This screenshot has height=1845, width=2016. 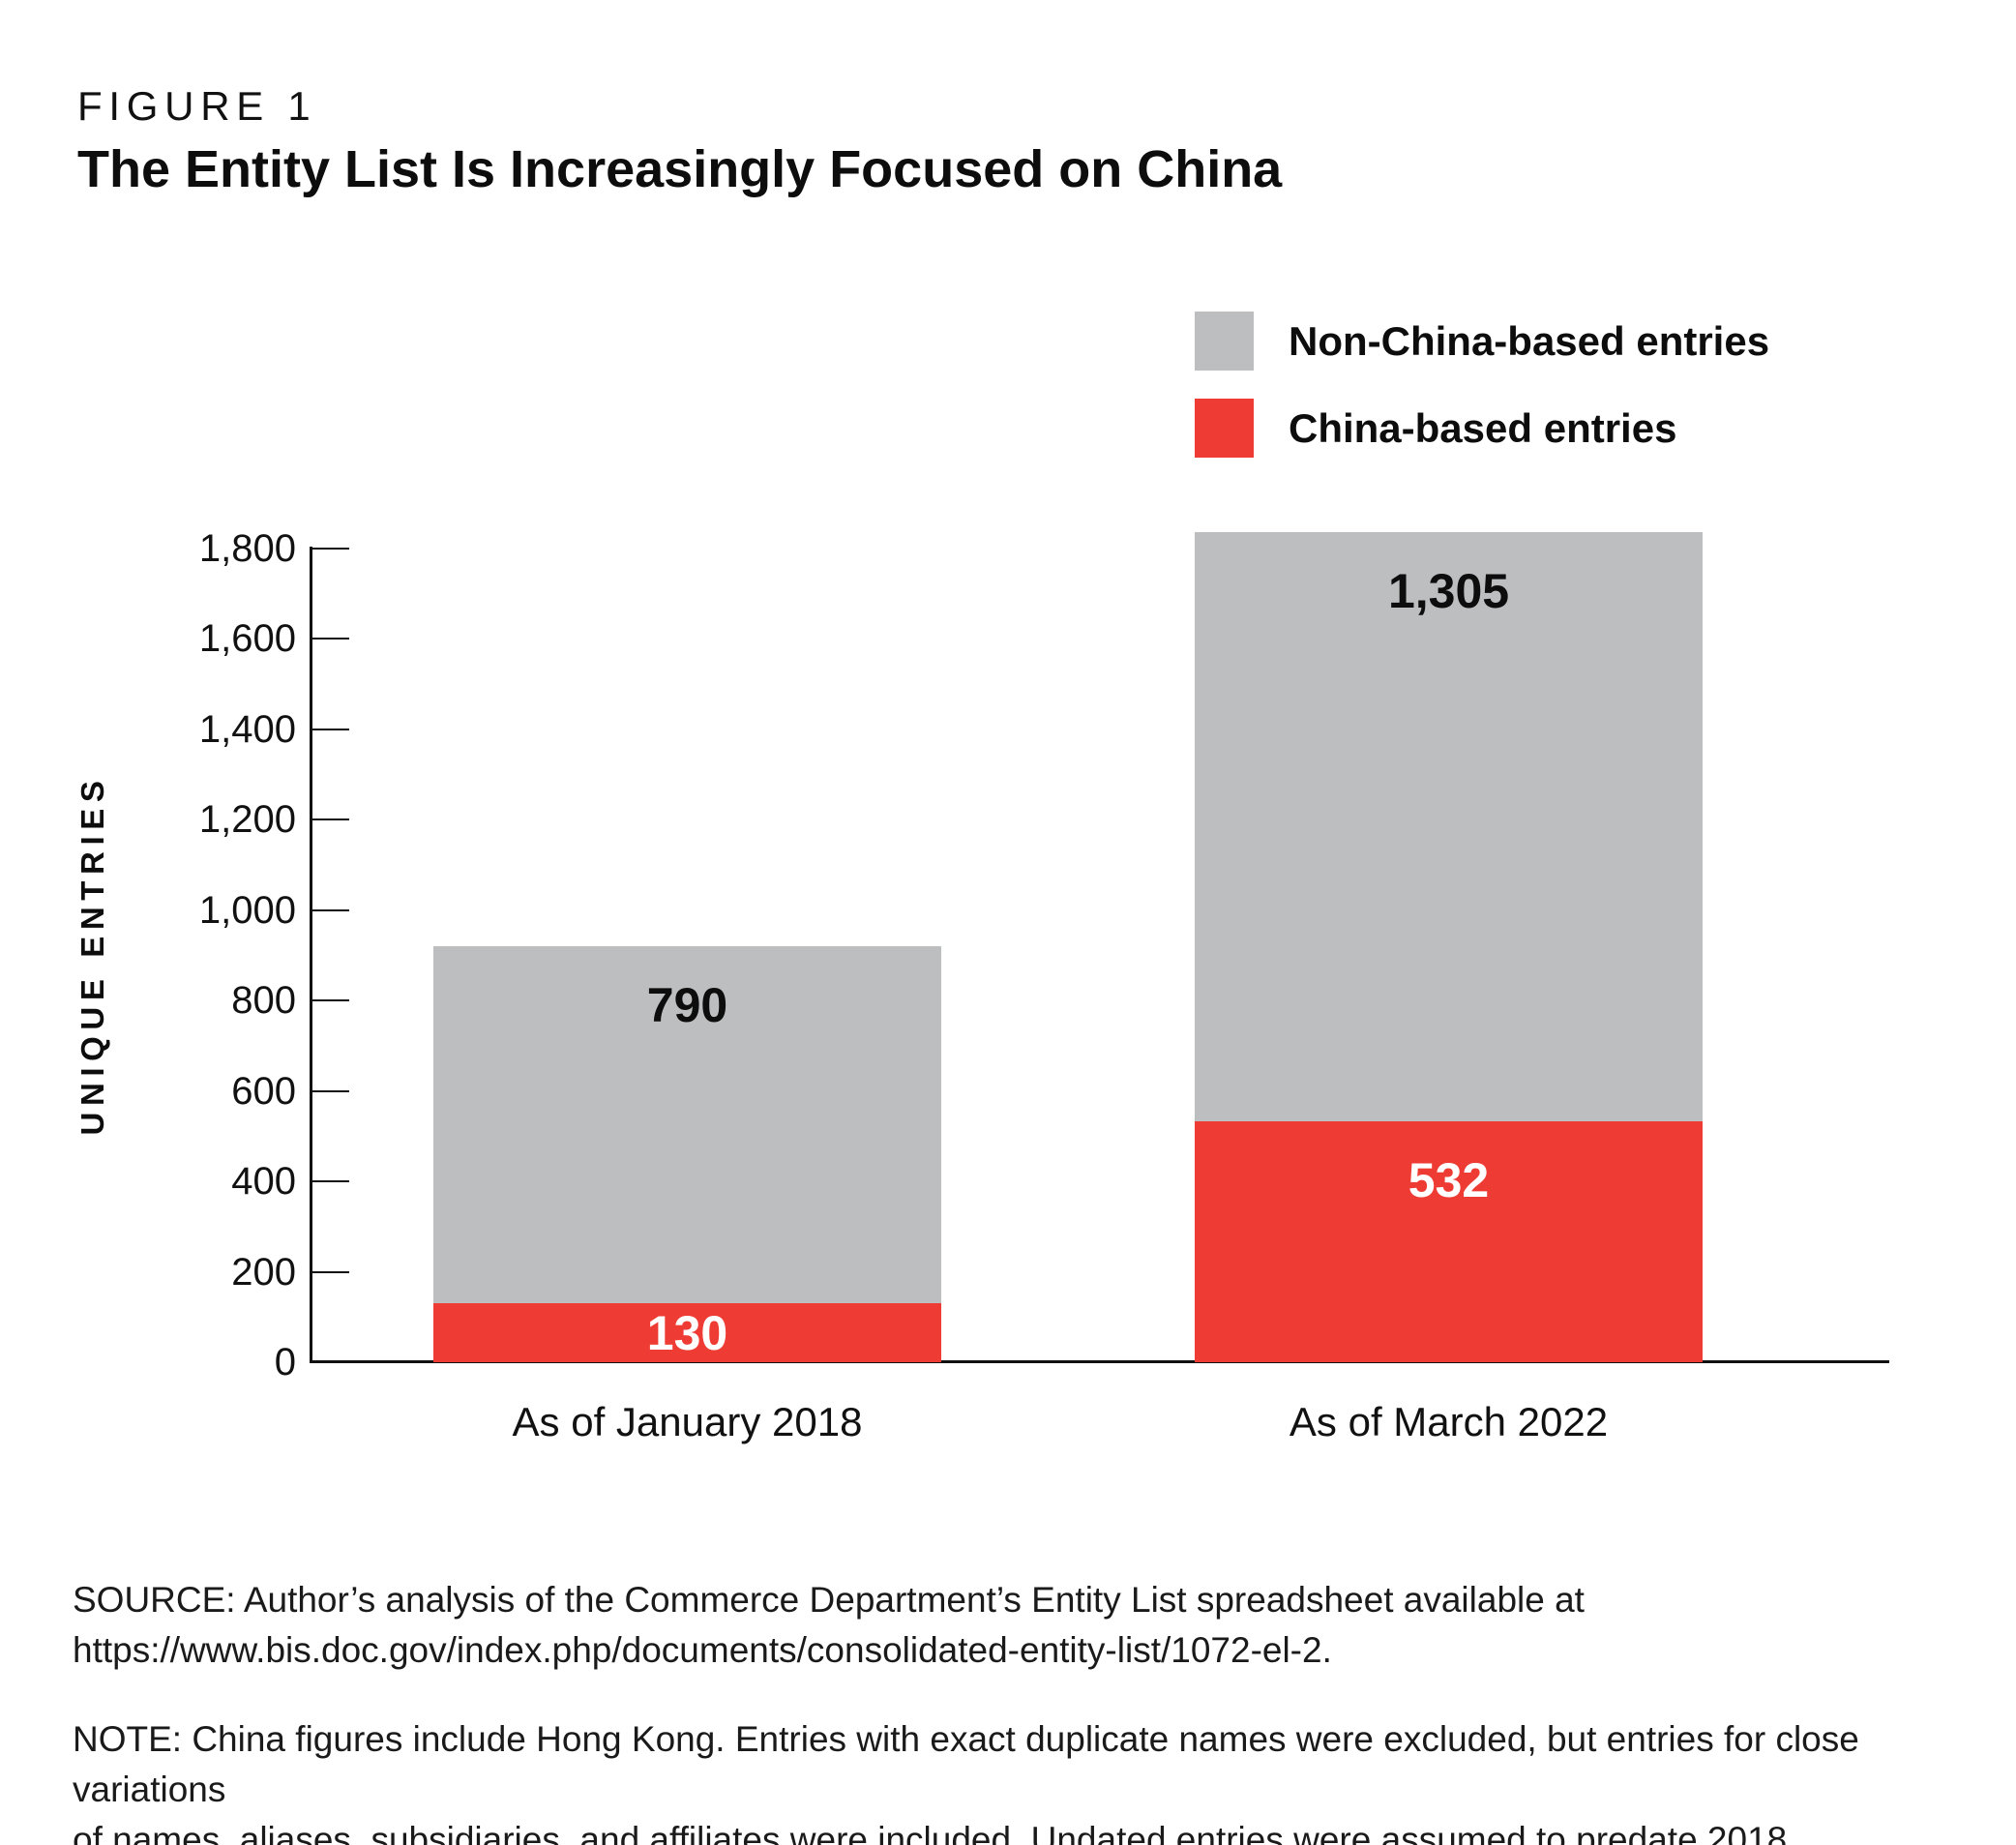 What do you see at coordinates (1449, 1180) in the screenshot?
I see `bar-value-label: 532` at bounding box center [1449, 1180].